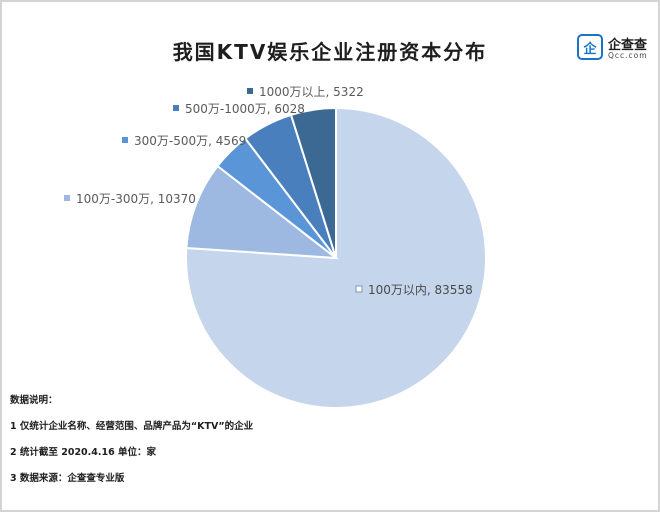  What do you see at coordinates (311, 92) in the screenshot?
I see `slice-label: 1000万以上, 5322` at bounding box center [311, 92].